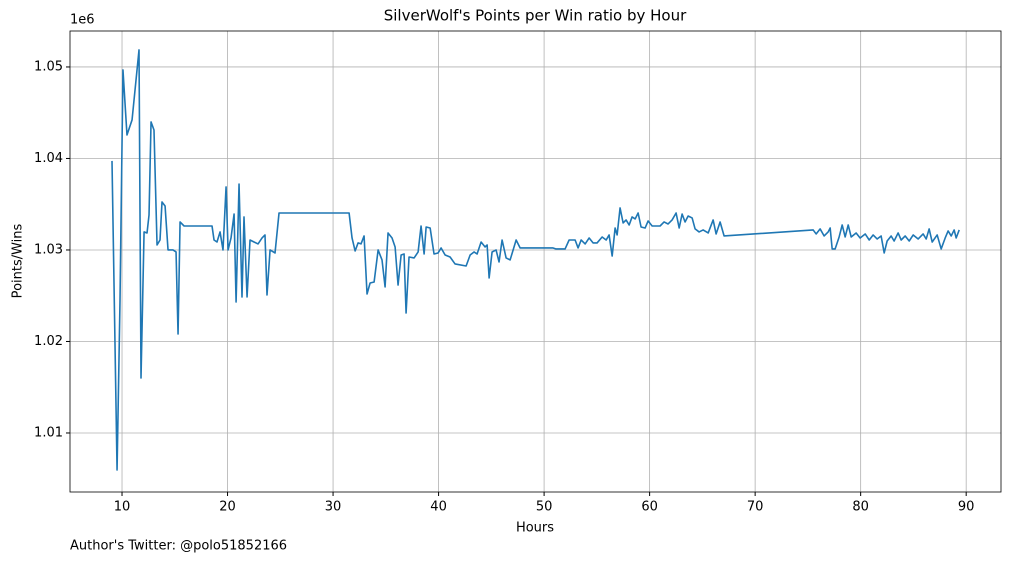 This screenshot has width=1010, height=562. I want to click on footnote: Author's Twitter: @polo51852166, so click(178, 546).